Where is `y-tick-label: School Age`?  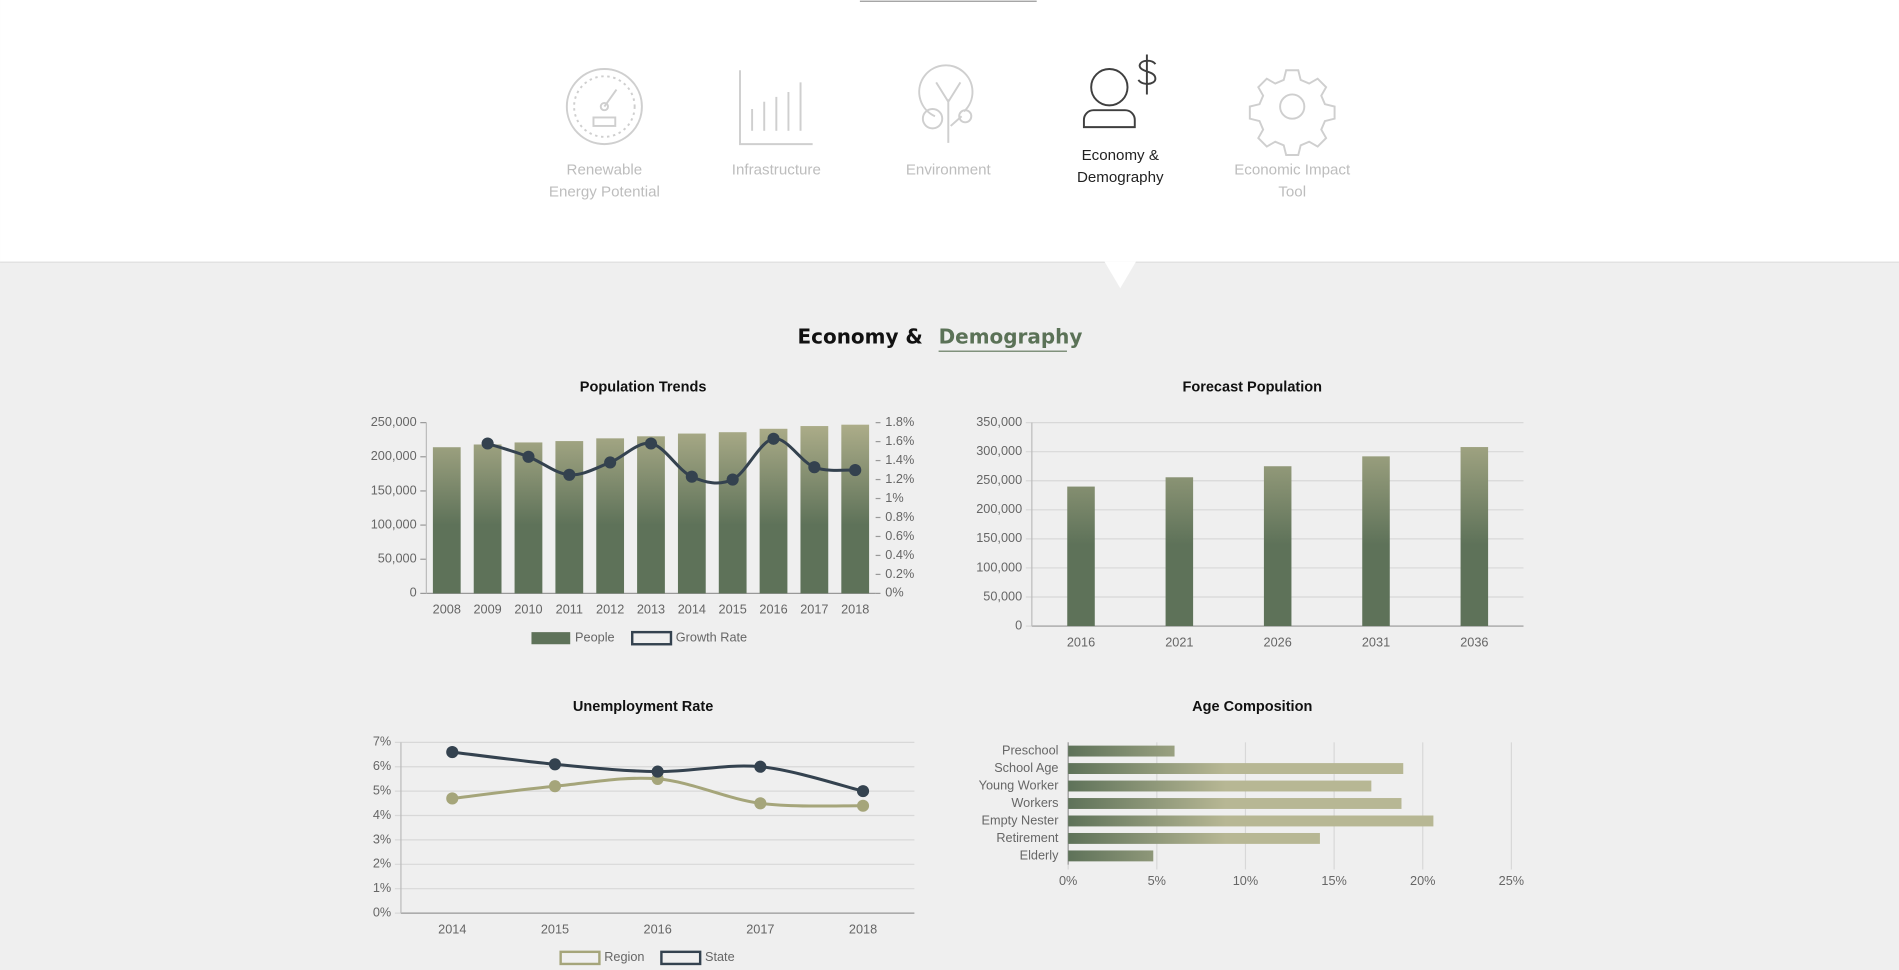
y-tick-label: School Age is located at coordinates (1026, 767).